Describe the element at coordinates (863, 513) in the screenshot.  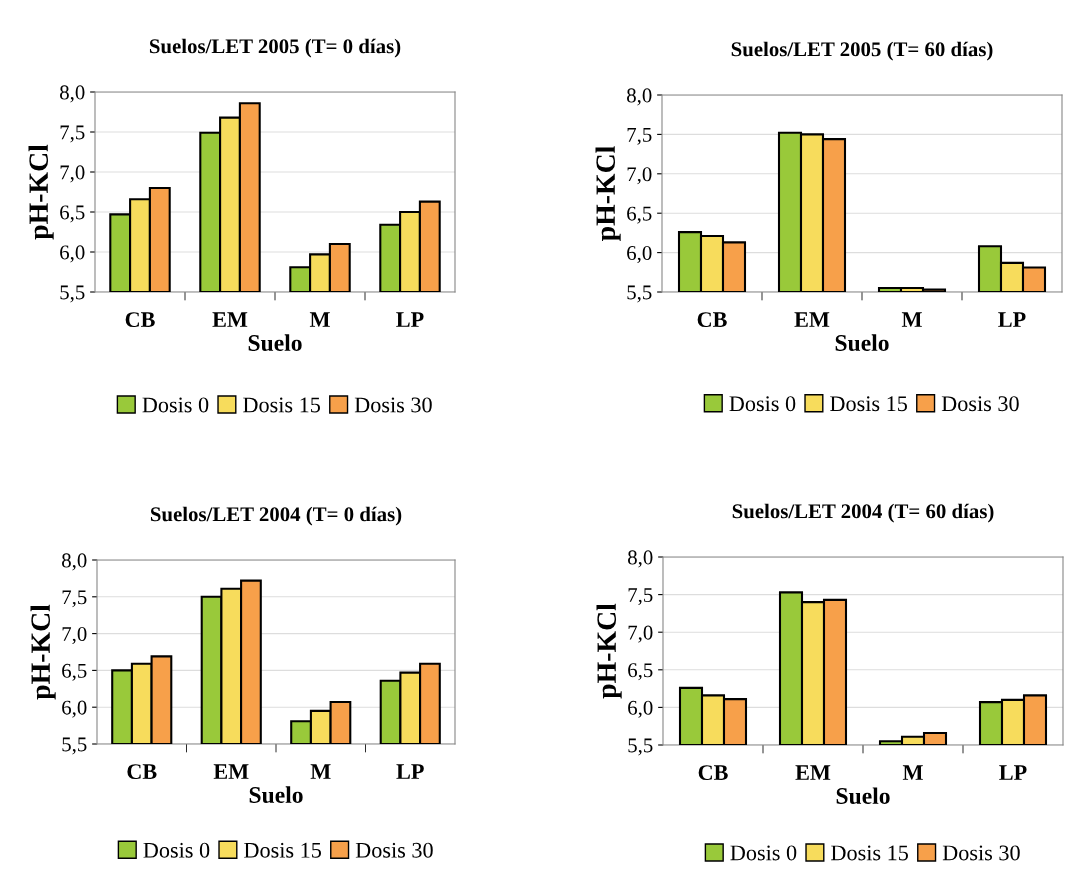
I see `chart-title: Suelos/LET 2004 (T= 60 días)` at that location.